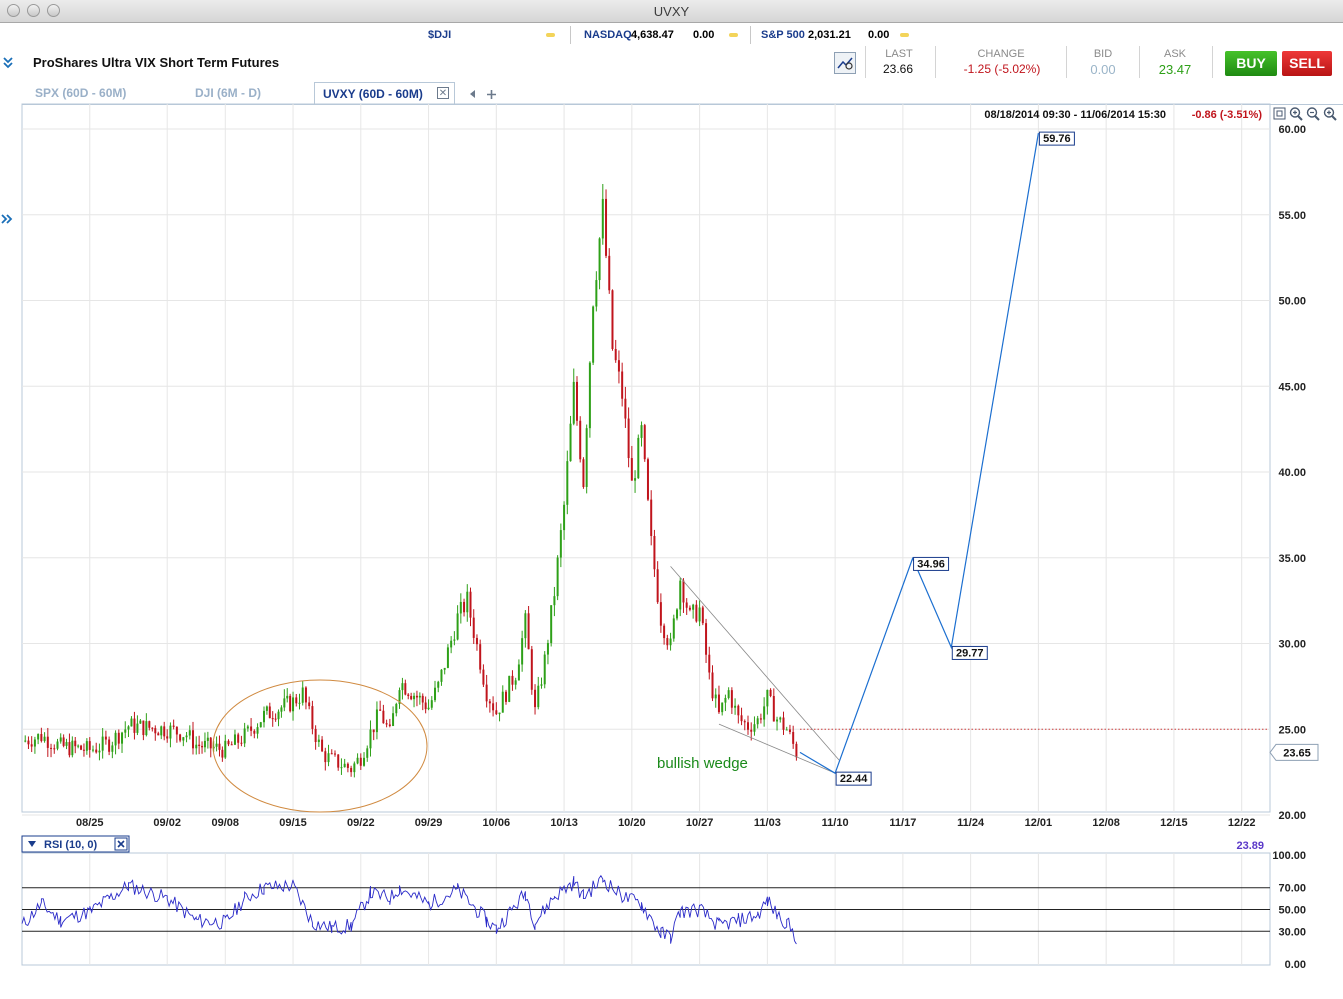  What do you see at coordinates (7, 219) in the screenshot?
I see `expand-right-icon` at bounding box center [7, 219].